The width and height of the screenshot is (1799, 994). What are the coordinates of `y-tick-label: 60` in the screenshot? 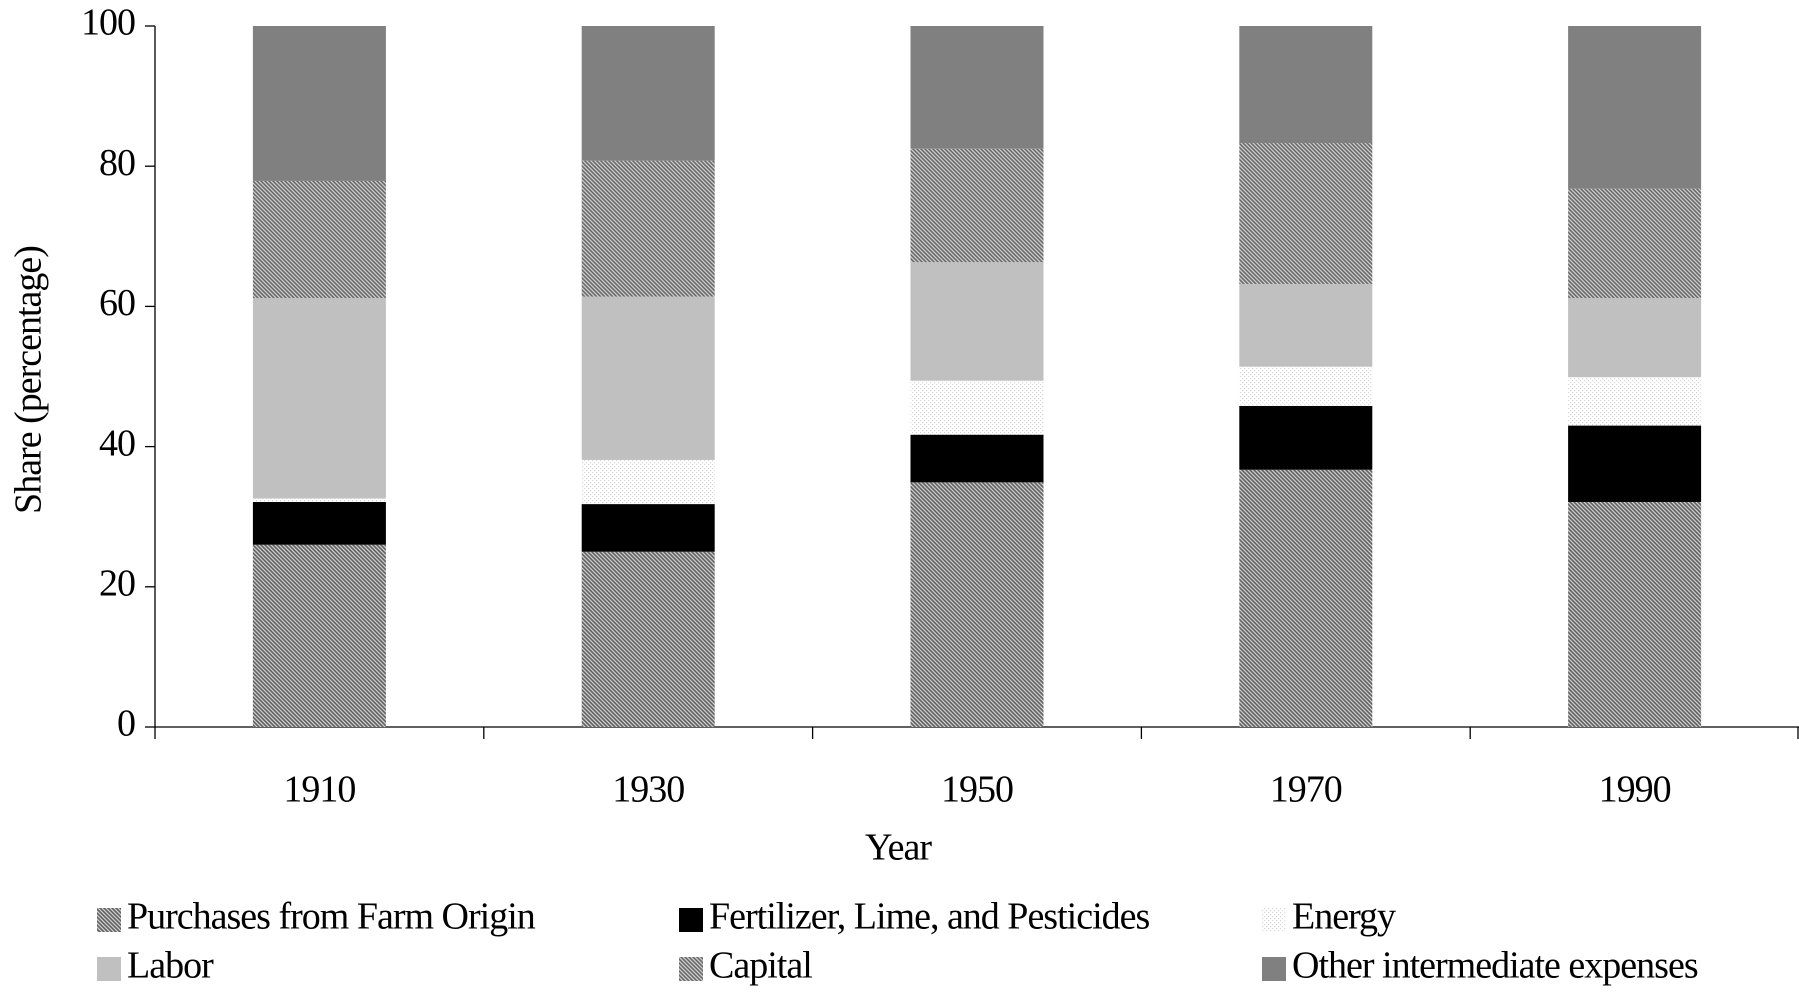 It's located at (117, 303).